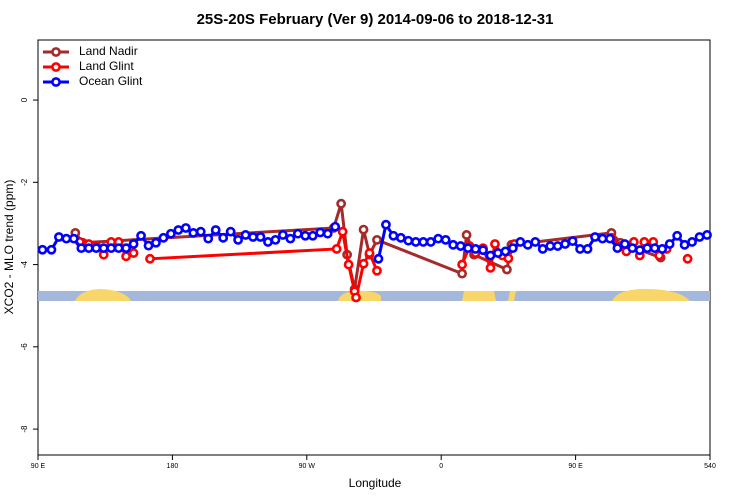 This screenshot has height=500, width=750. Describe the element at coordinates (106, 66) in the screenshot. I see `legend-label: Land Glint` at that location.